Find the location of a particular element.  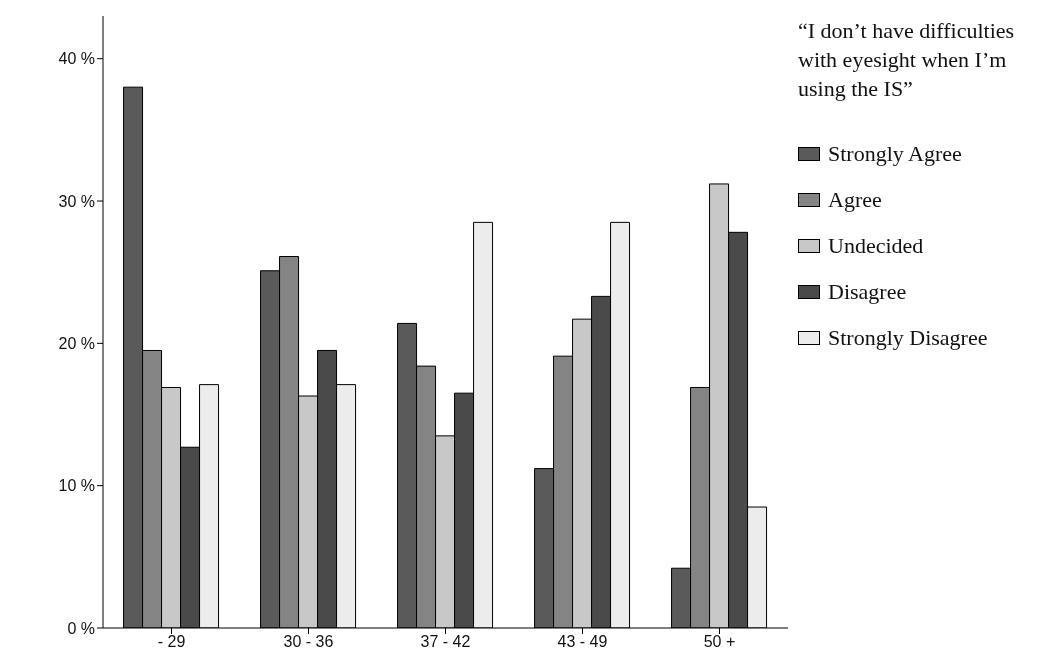

x-tick-label: 43 - 49 is located at coordinates (582, 642).